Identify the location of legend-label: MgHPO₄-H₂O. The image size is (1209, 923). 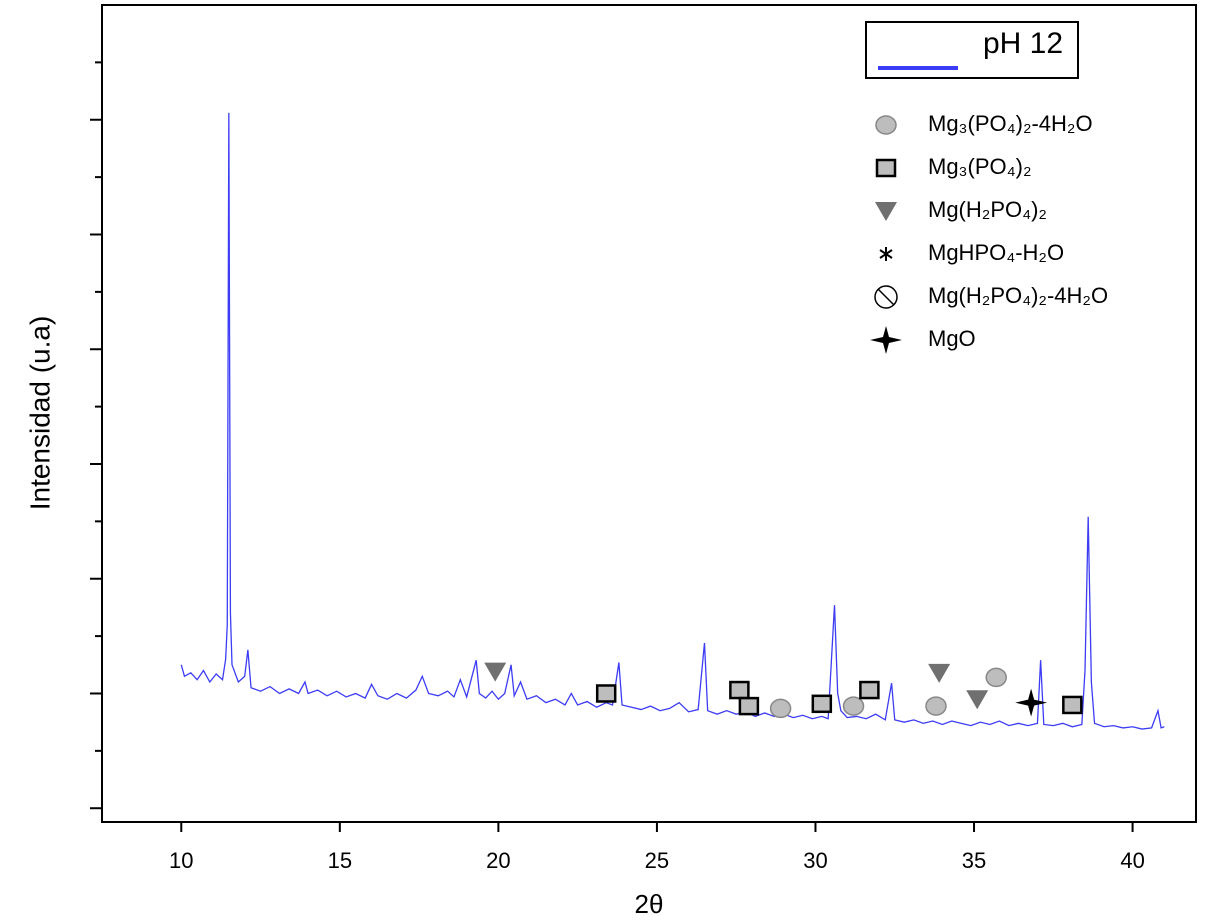
(996, 252).